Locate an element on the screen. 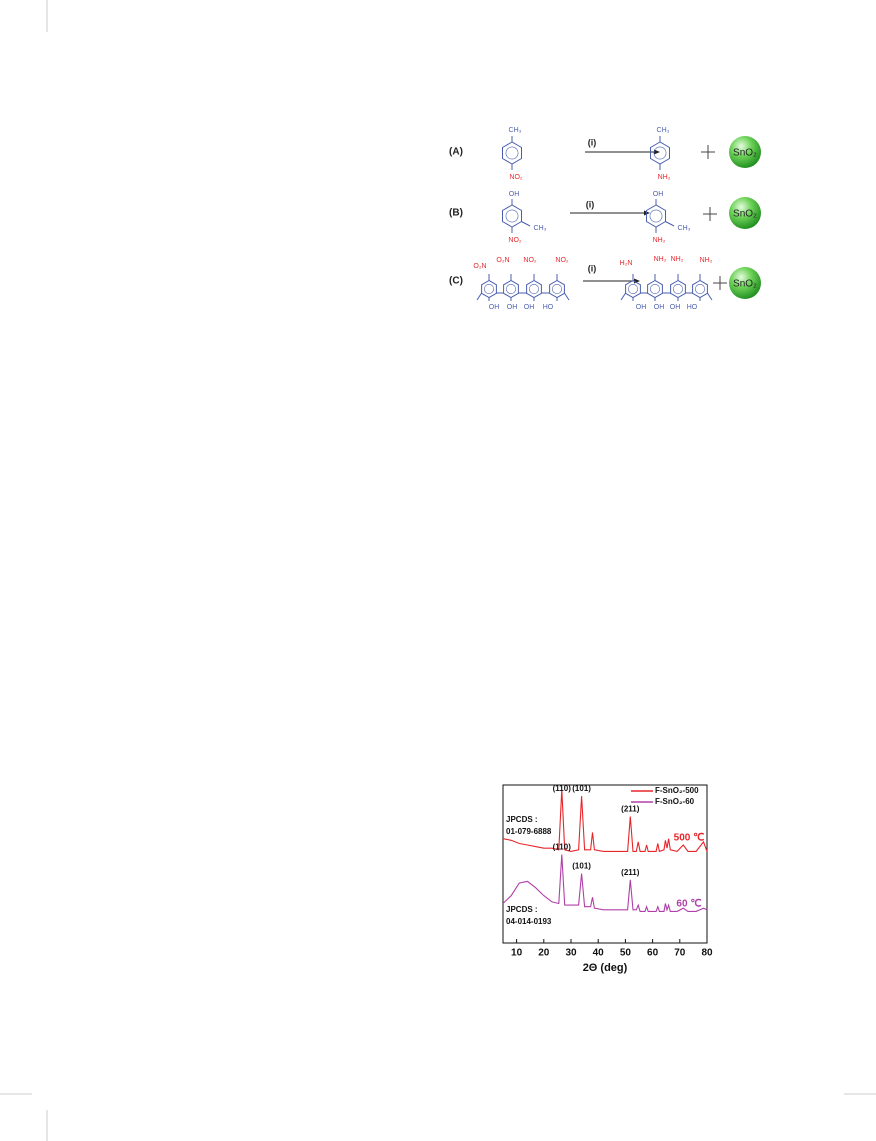 This screenshot has width=876, height=1141. scheme-text: H₂N is located at coordinates (626, 263).